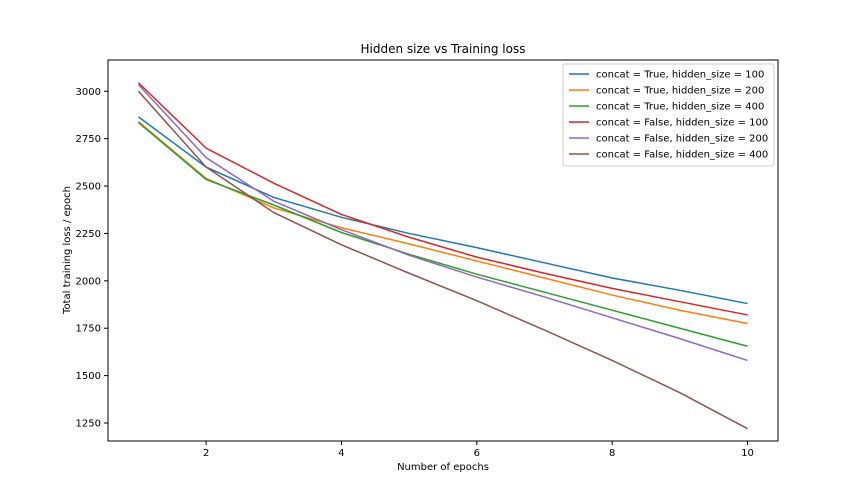 The width and height of the screenshot is (864, 504). I want to click on chart-title: Hidden size vs Training loss, so click(443, 49).